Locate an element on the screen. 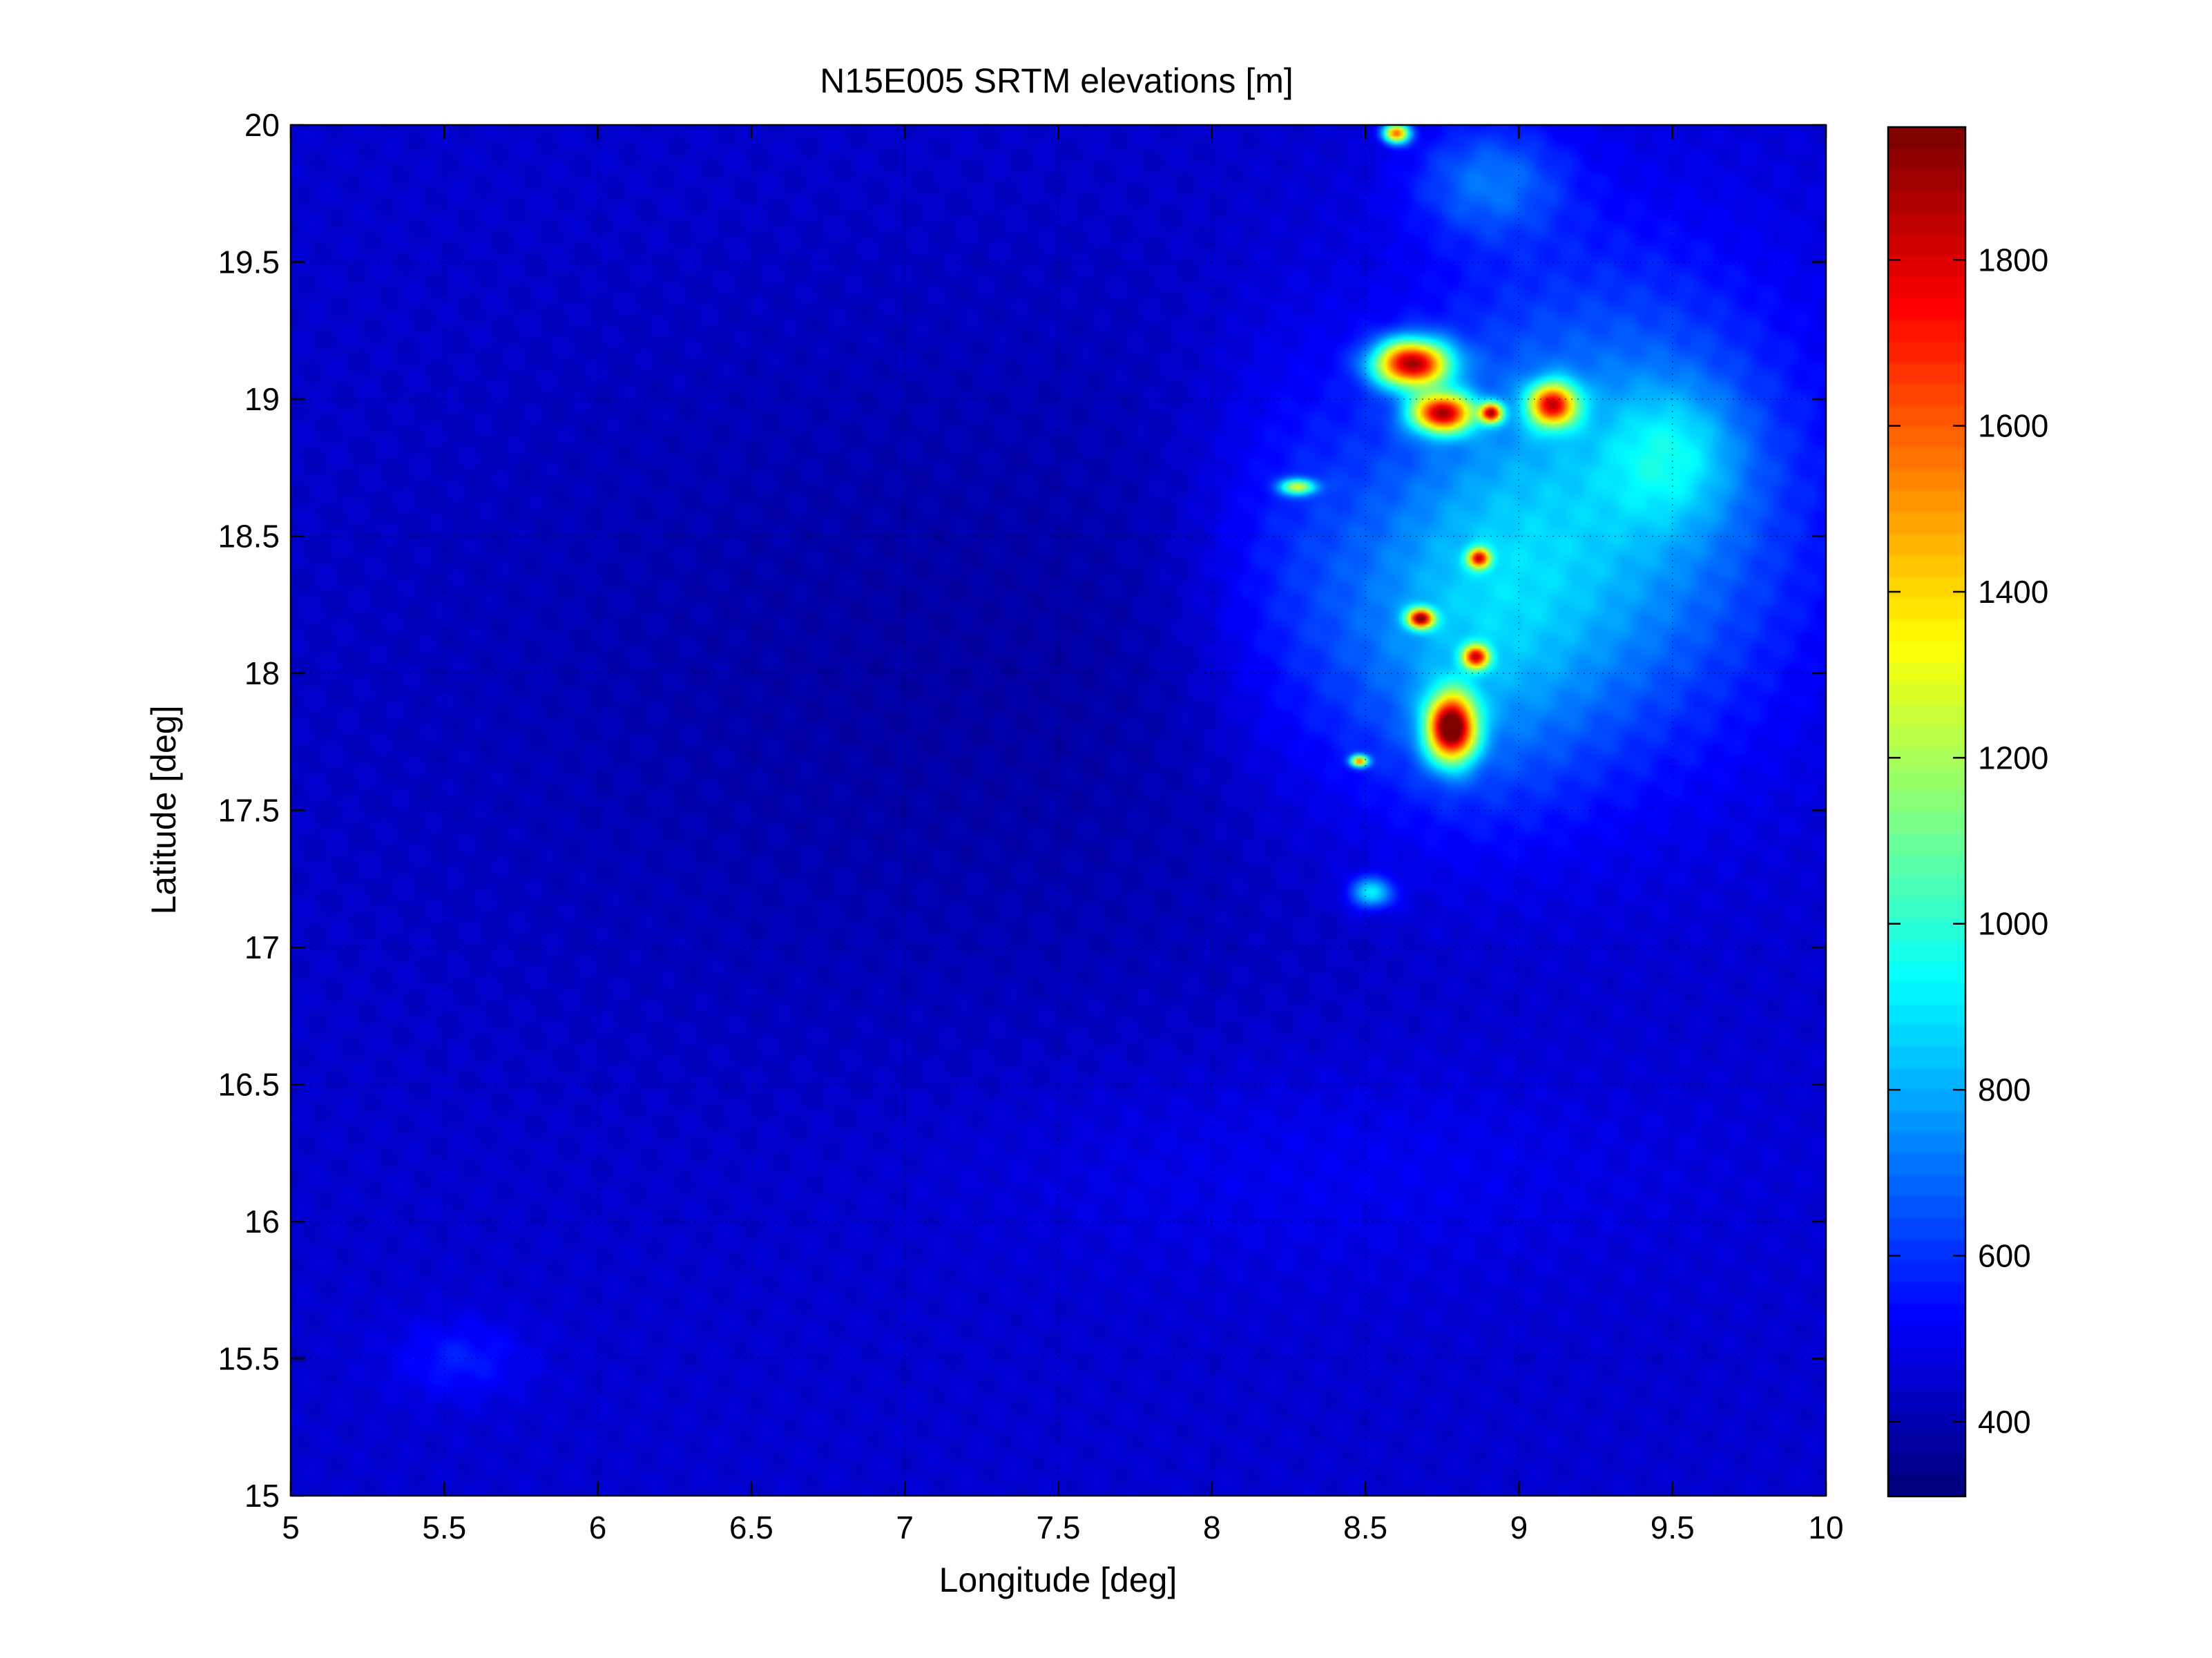 The image size is (2212, 1658). x-tick-label: 5.5 is located at coordinates (444, 1527).